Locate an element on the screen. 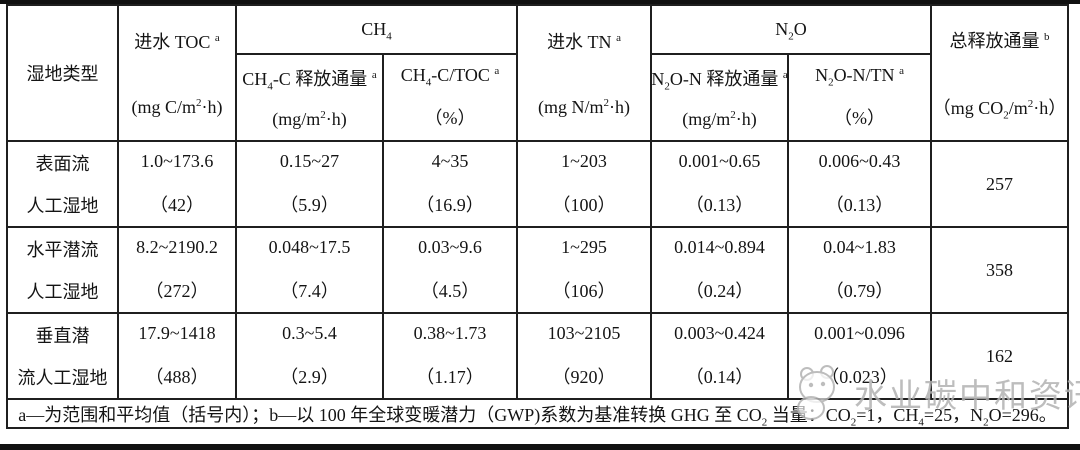 This screenshot has width=1080, height=450. cell-tn: 1~295 （106） is located at coordinates (584, 270).